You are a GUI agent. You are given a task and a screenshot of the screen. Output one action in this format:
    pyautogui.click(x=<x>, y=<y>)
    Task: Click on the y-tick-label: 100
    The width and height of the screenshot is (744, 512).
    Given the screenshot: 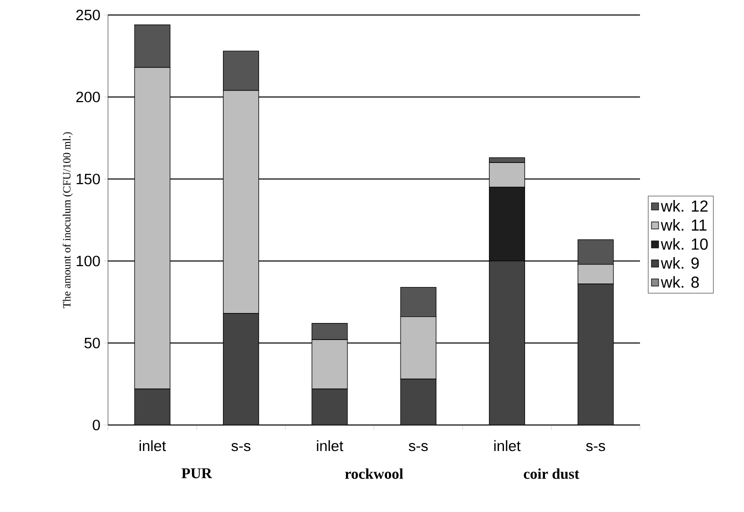 What is the action you would take?
    pyautogui.click(x=88, y=261)
    